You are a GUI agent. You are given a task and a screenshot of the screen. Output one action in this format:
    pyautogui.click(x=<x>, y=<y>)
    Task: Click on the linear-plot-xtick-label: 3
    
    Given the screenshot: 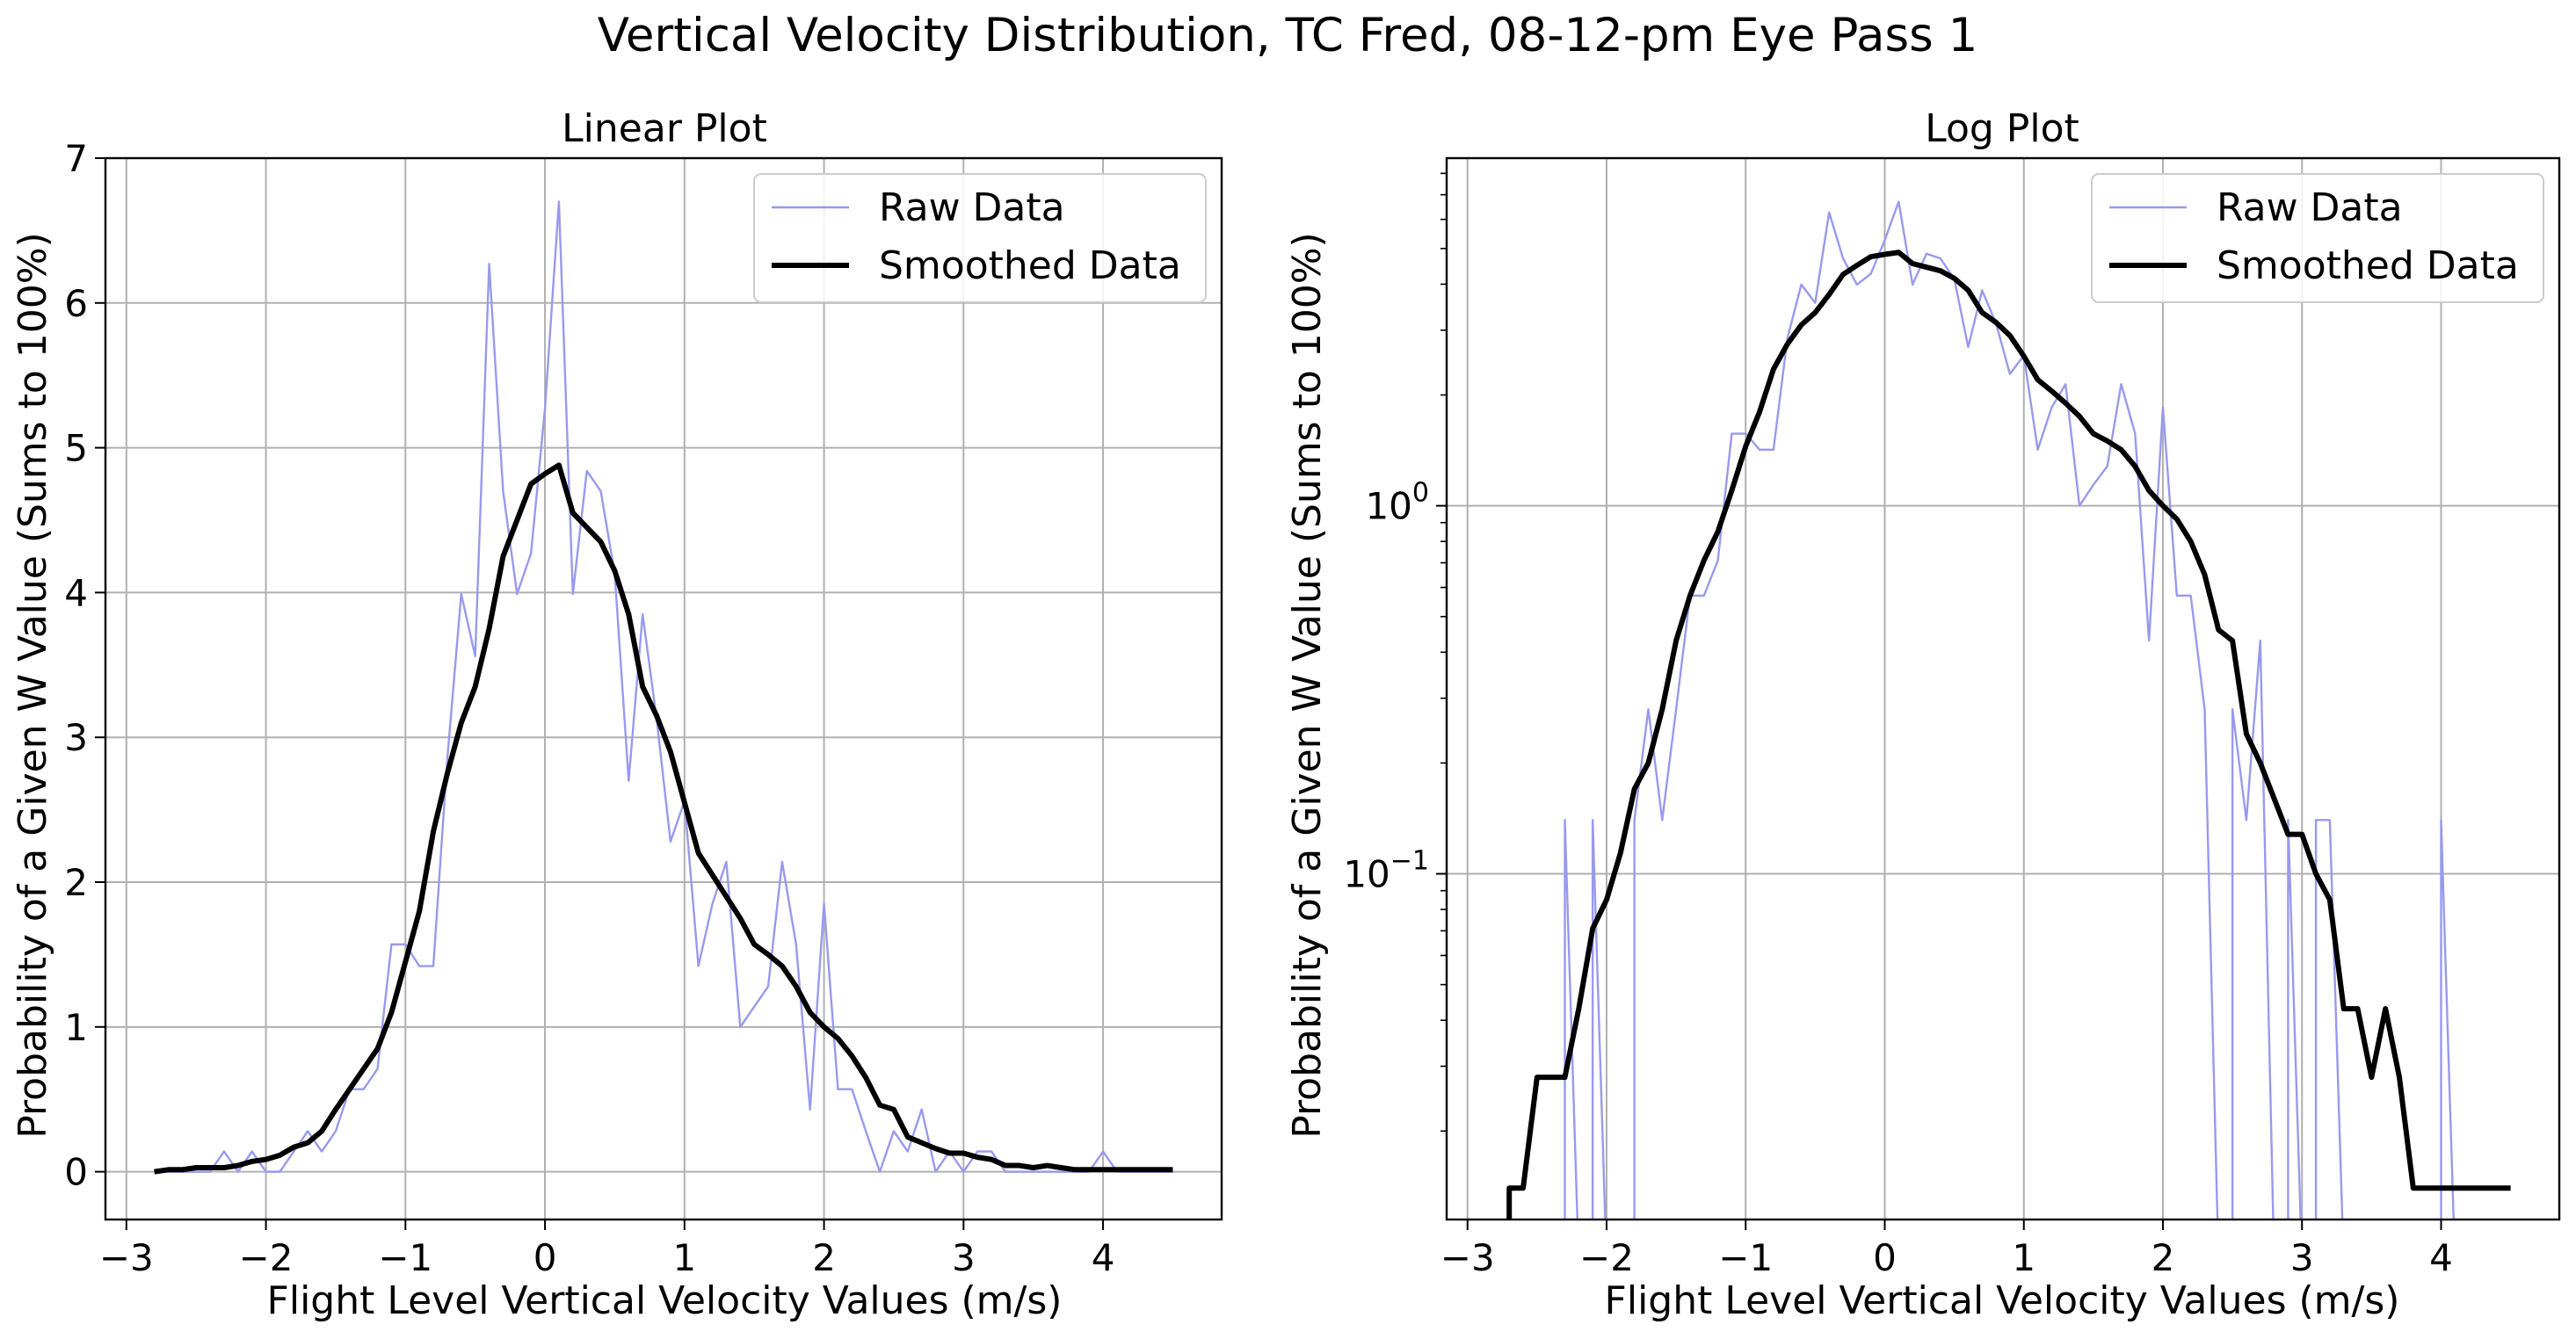 What is the action you would take?
    pyautogui.click(x=964, y=1257)
    